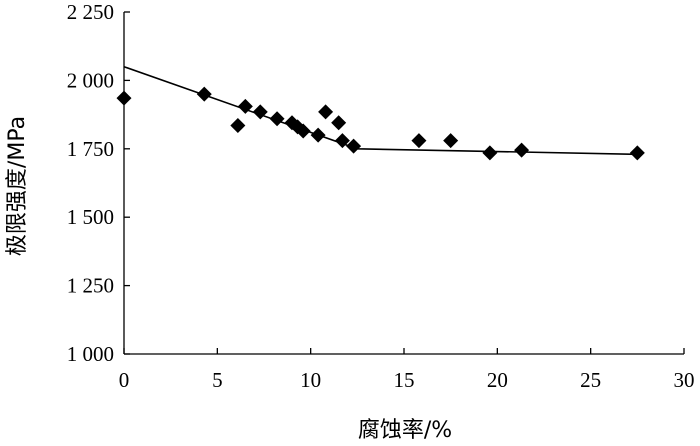 Image resolution: width=700 pixels, height=446 pixels. I want to click on y-axis-title: 极限强度/MPa, so click(17, 186).